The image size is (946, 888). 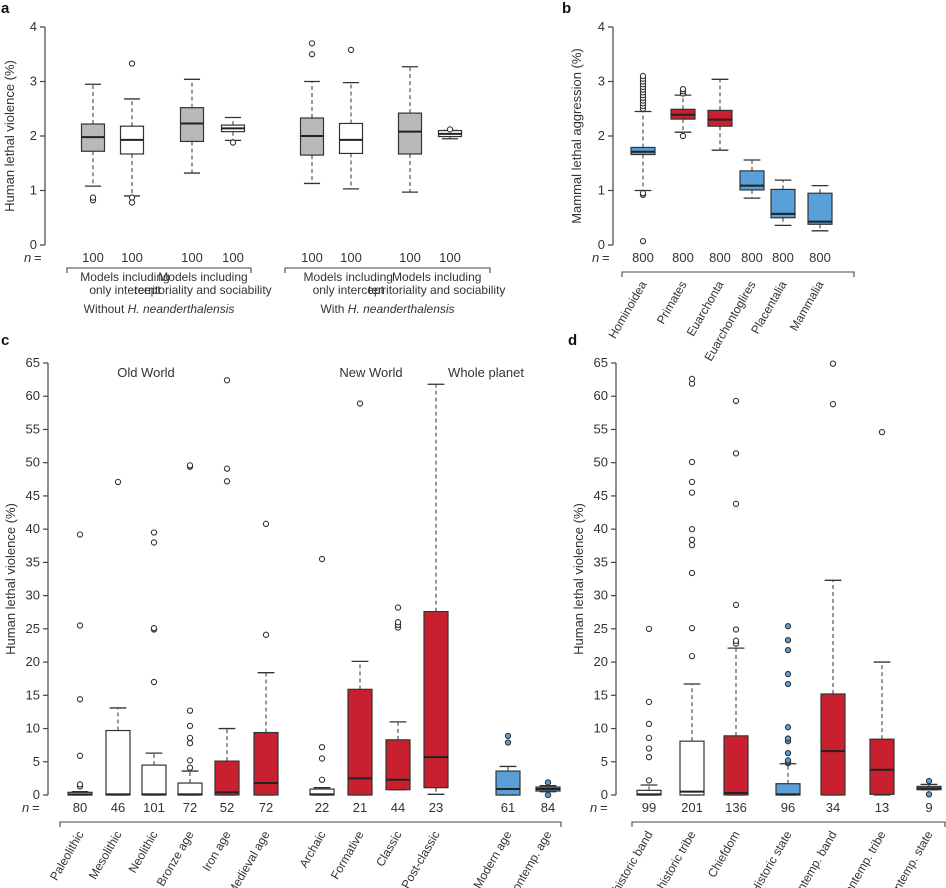 I want to click on subgroup-label: Models including, so click(x=436, y=277).